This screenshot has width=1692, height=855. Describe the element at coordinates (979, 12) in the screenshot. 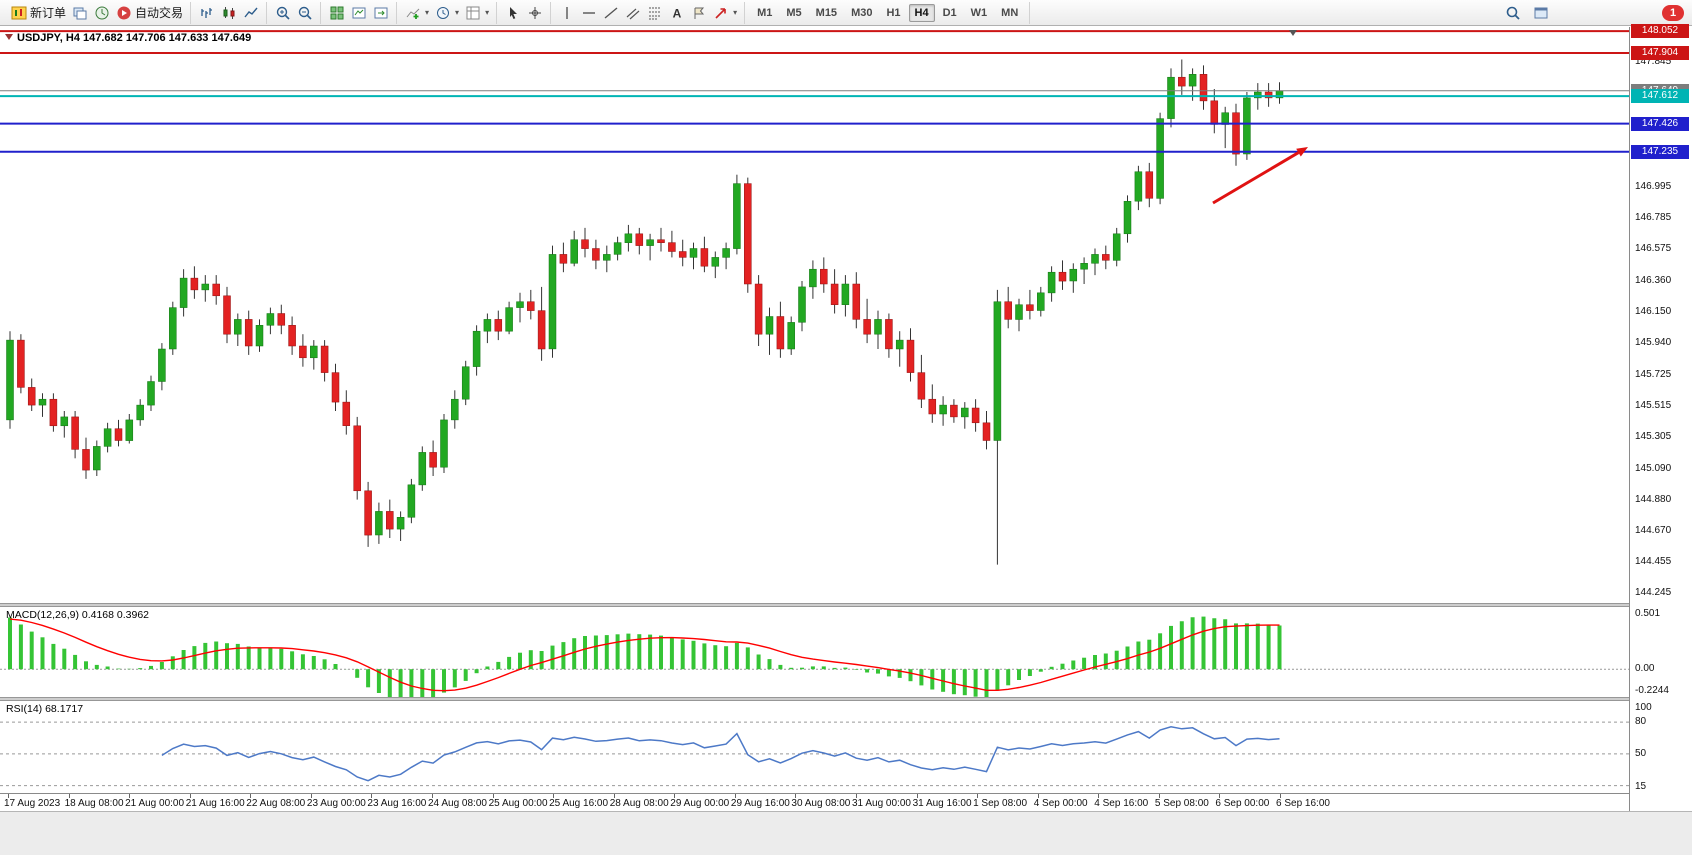

I see `timeframe-w1-button: W1` at that location.